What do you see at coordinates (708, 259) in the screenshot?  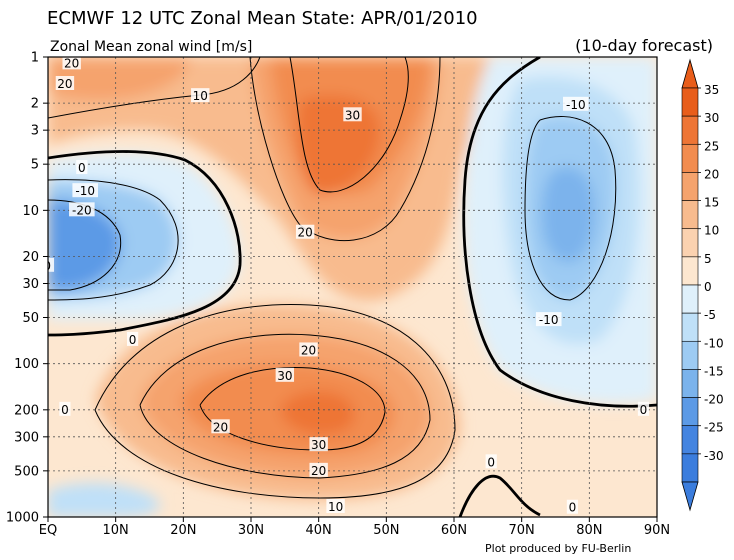 I see `colorbar-label: 5` at bounding box center [708, 259].